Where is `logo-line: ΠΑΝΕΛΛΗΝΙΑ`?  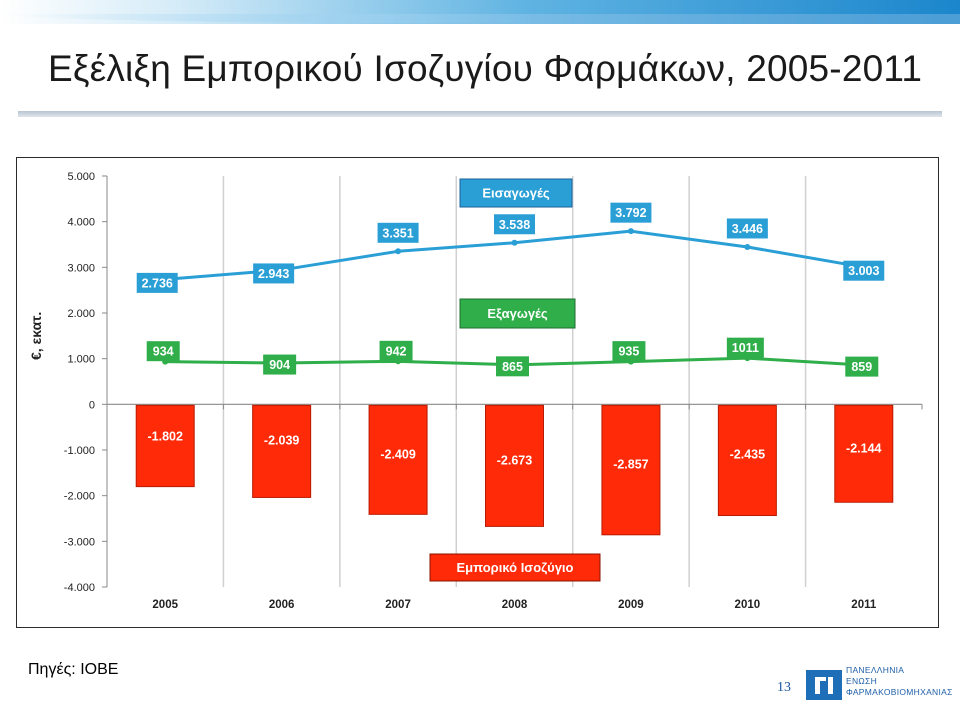 logo-line: ΠΑΝΕΛΛΗΝΙΑ is located at coordinates (875, 670).